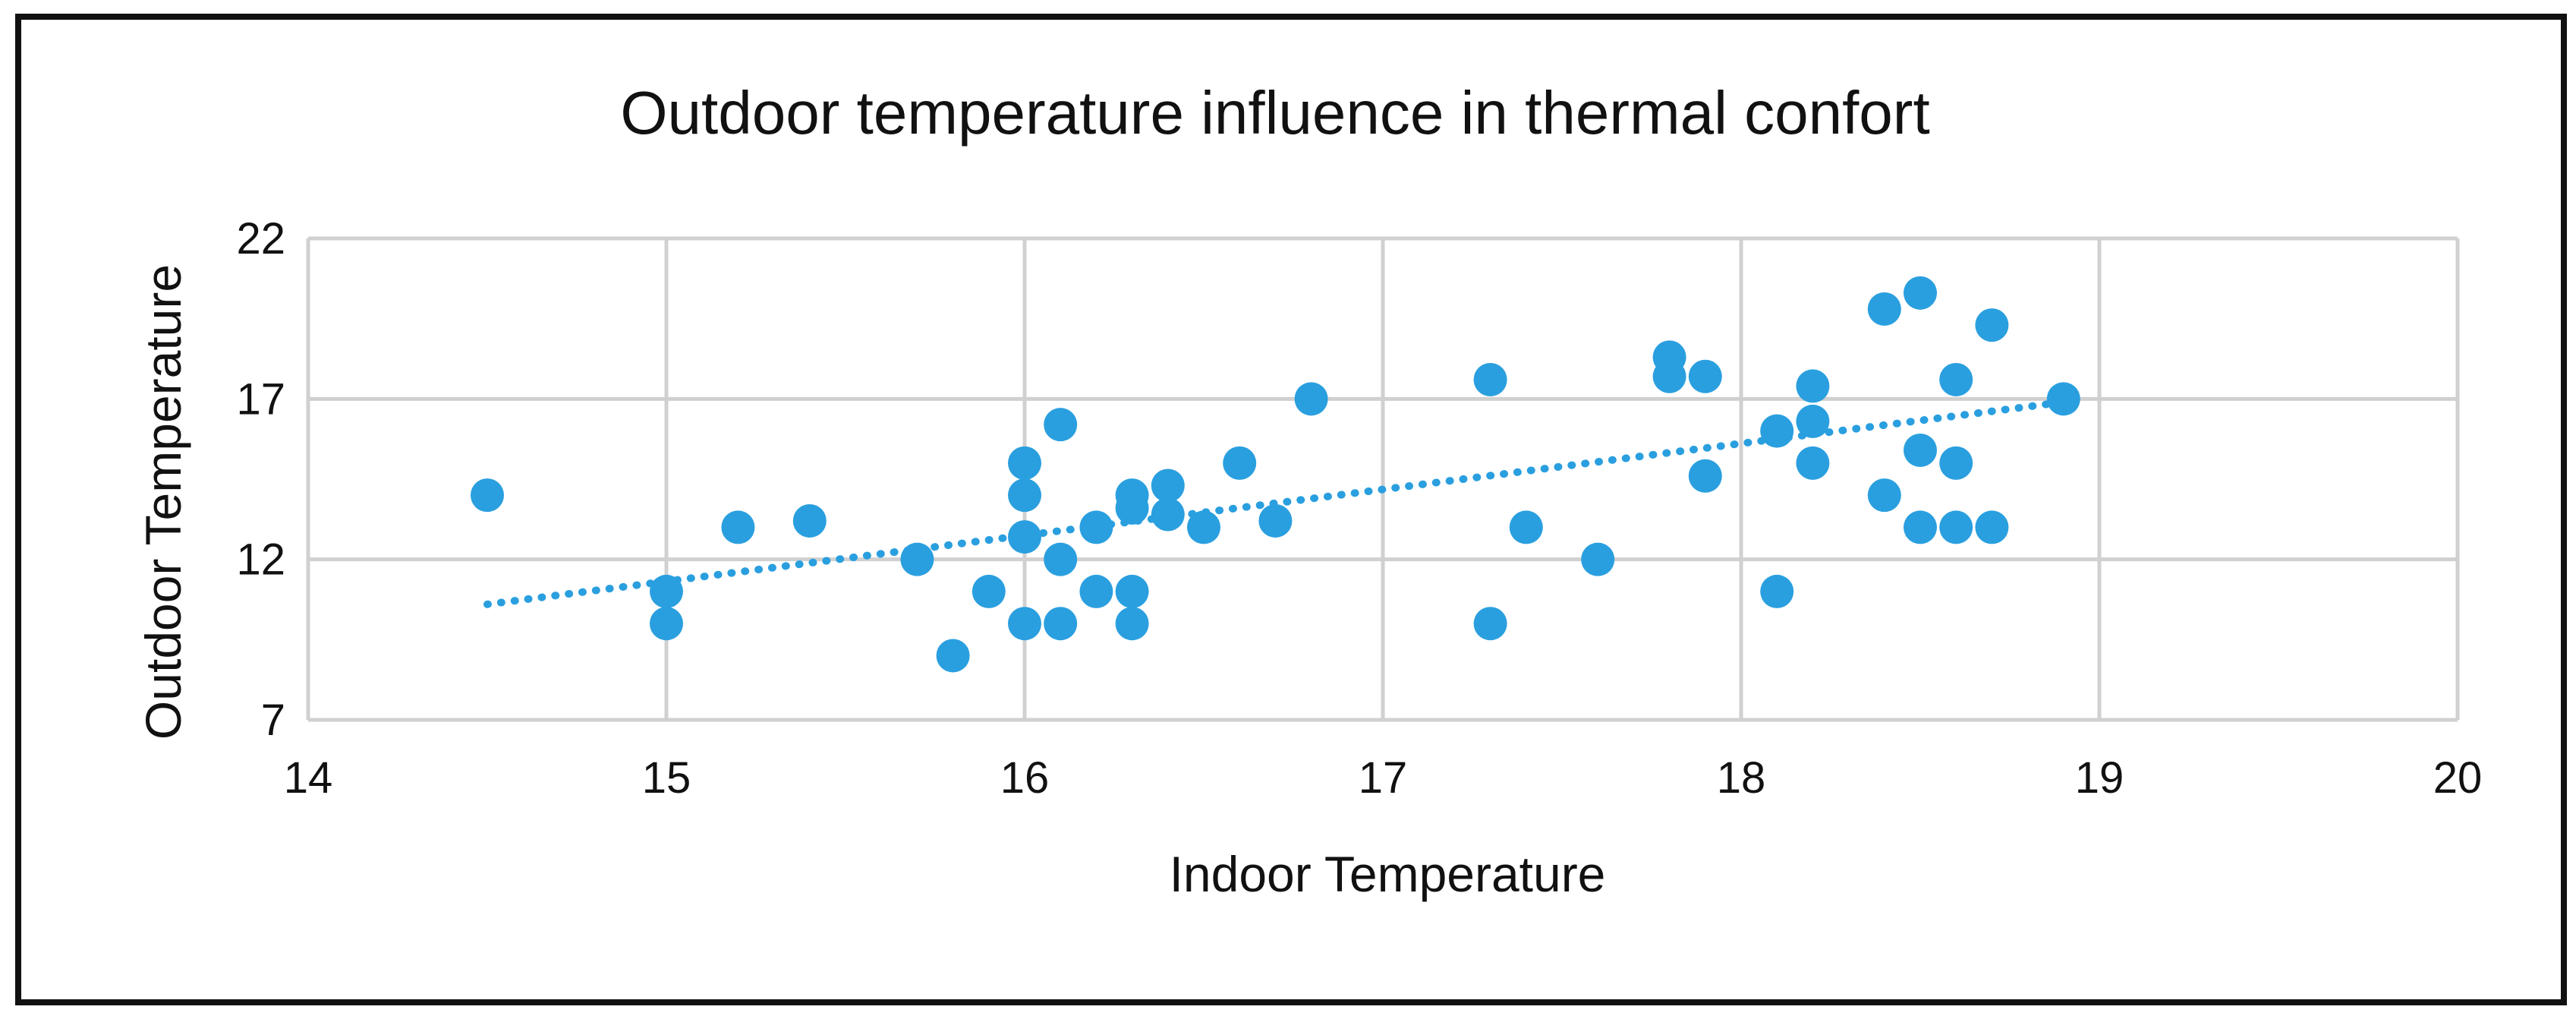 This screenshot has width=2576, height=1016. I want to click on x-tick-label: 15, so click(666, 778).